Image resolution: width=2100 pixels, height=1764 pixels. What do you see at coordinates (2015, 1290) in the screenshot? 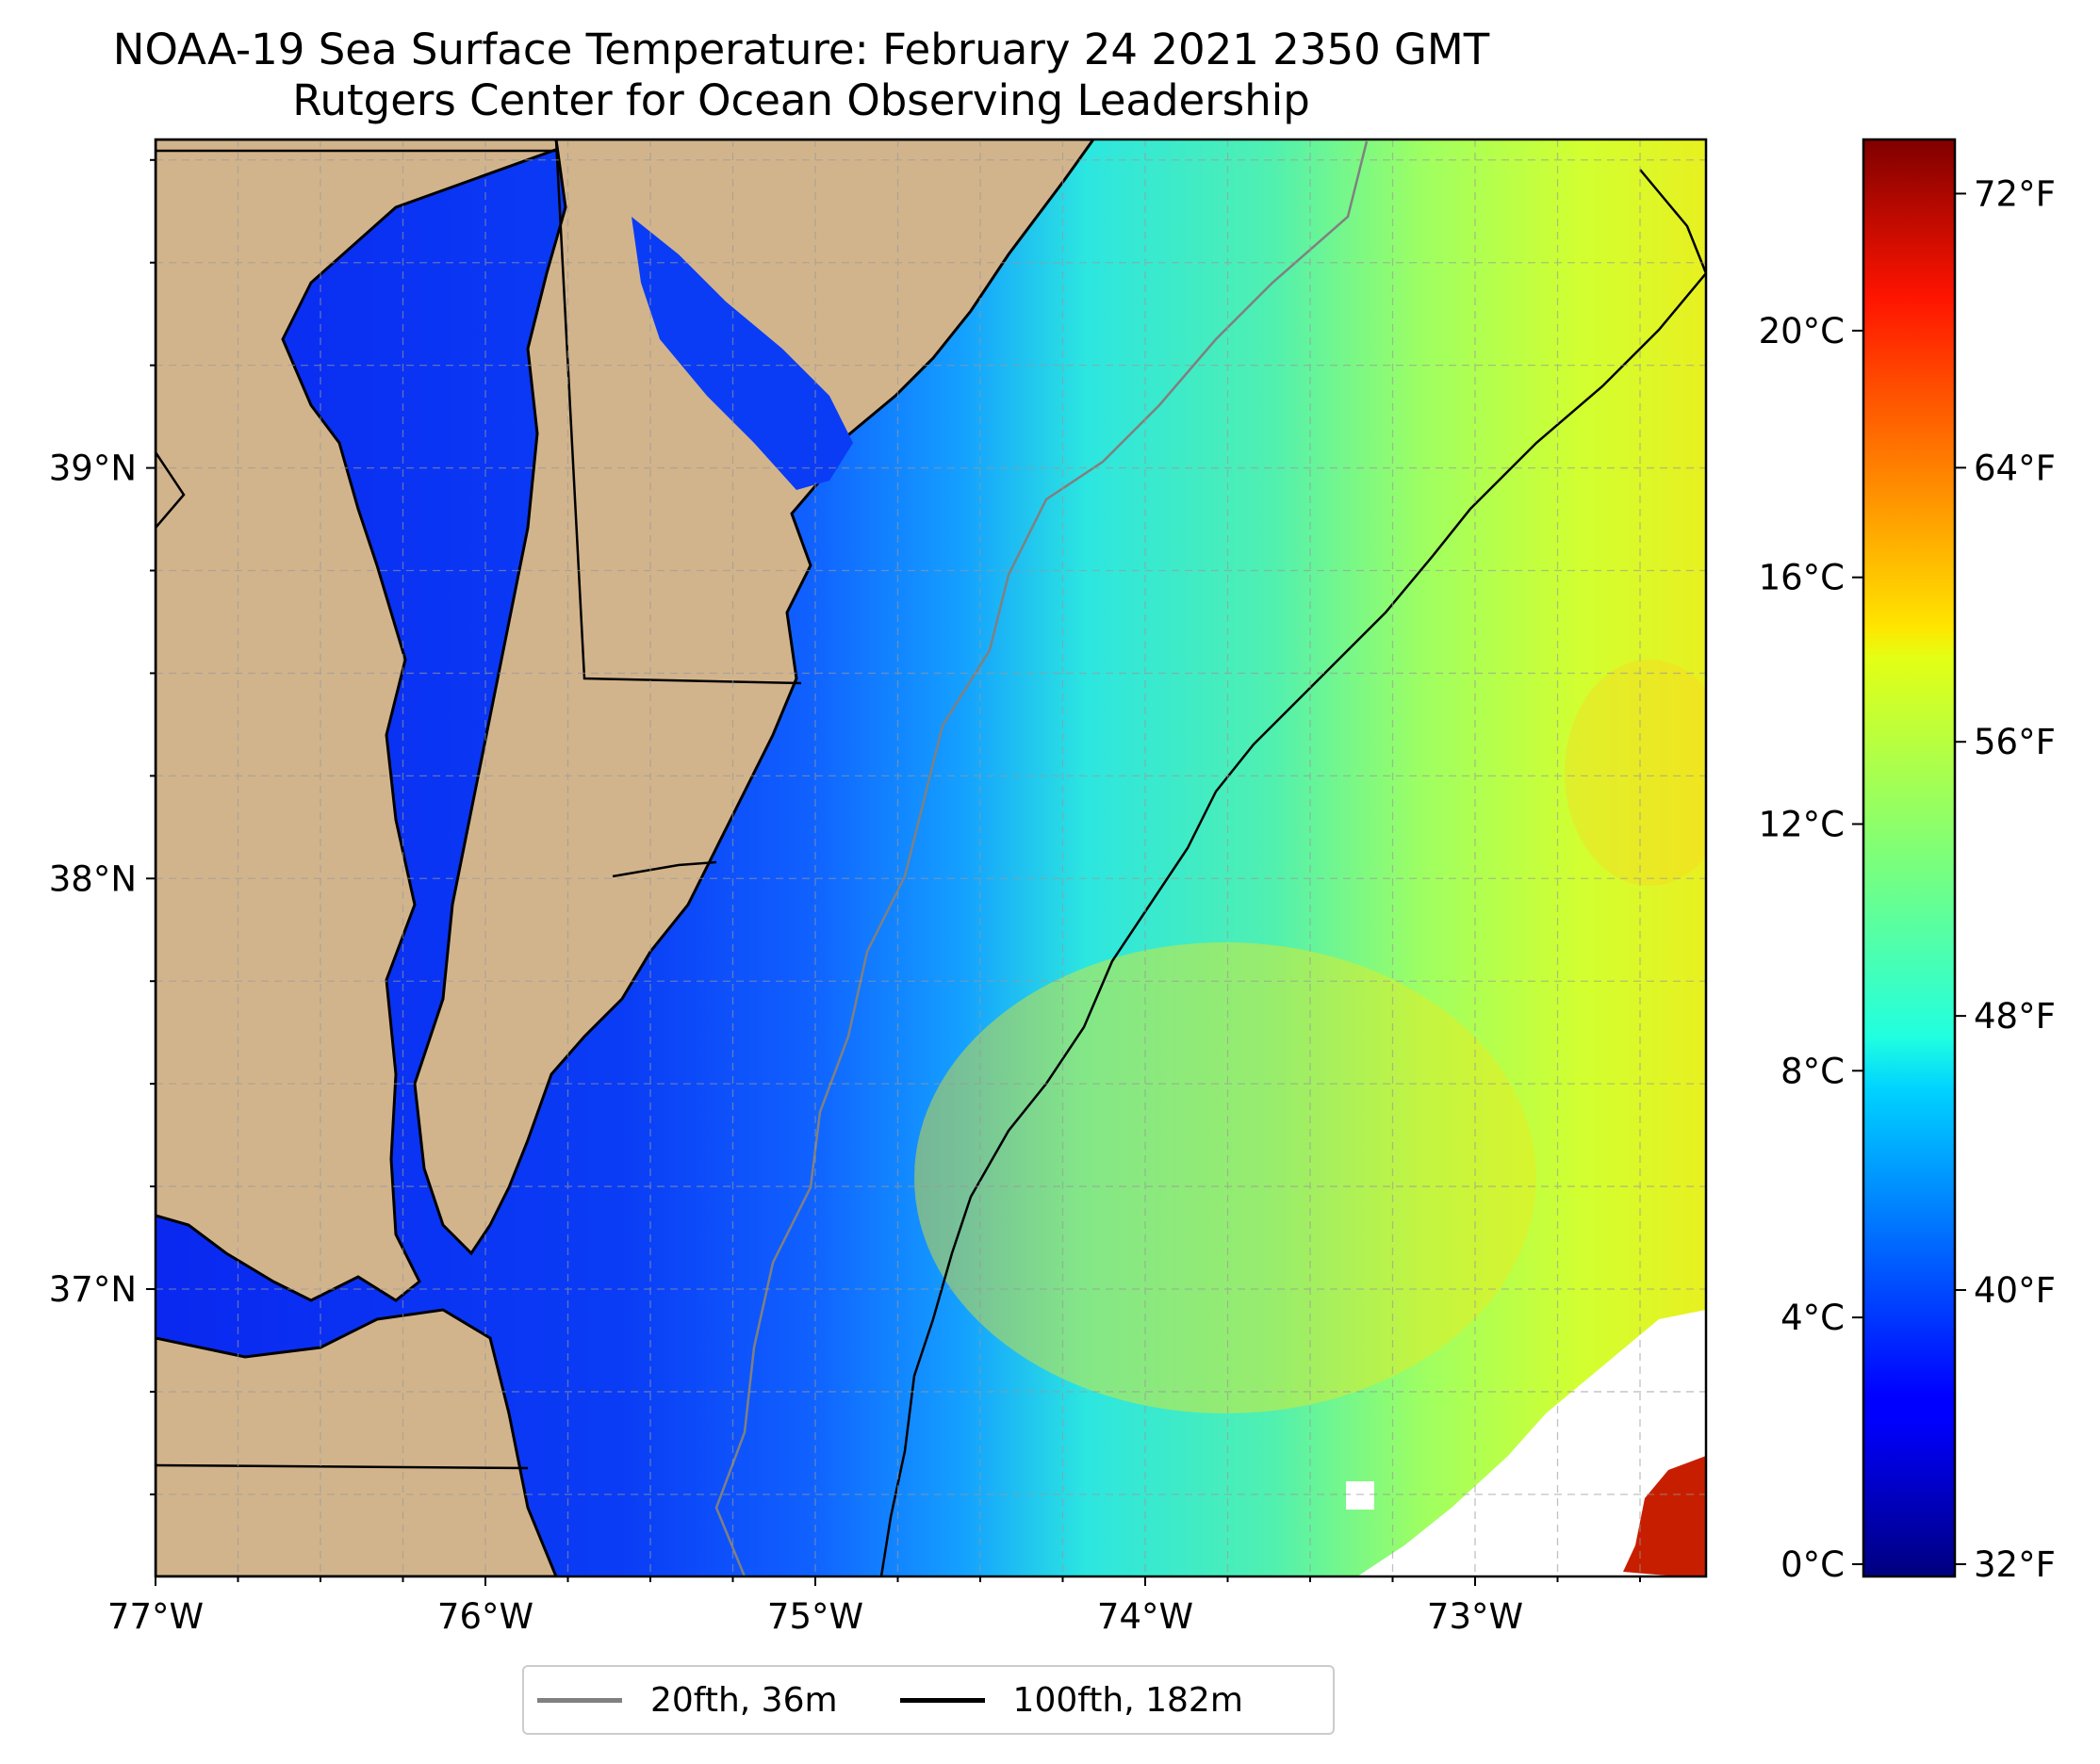
I see `colorbar-fahrenheit-label: 40°F` at bounding box center [2015, 1290].